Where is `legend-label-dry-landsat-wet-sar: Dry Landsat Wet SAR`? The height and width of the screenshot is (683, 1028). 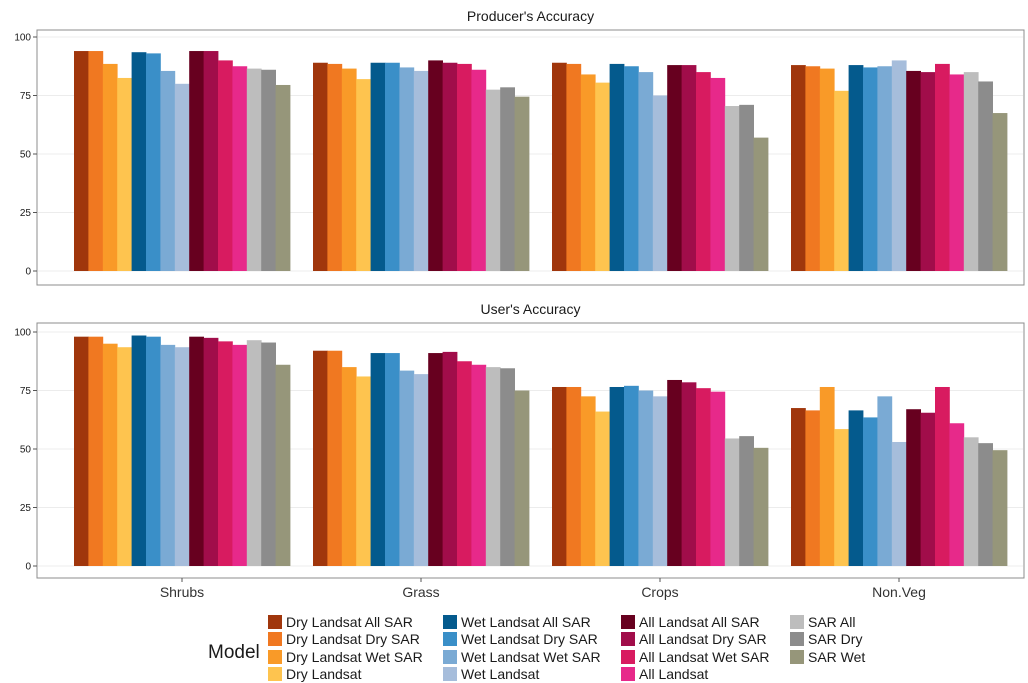 legend-label-dry-landsat-wet-sar: Dry Landsat Wet SAR is located at coordinates (354, 657).